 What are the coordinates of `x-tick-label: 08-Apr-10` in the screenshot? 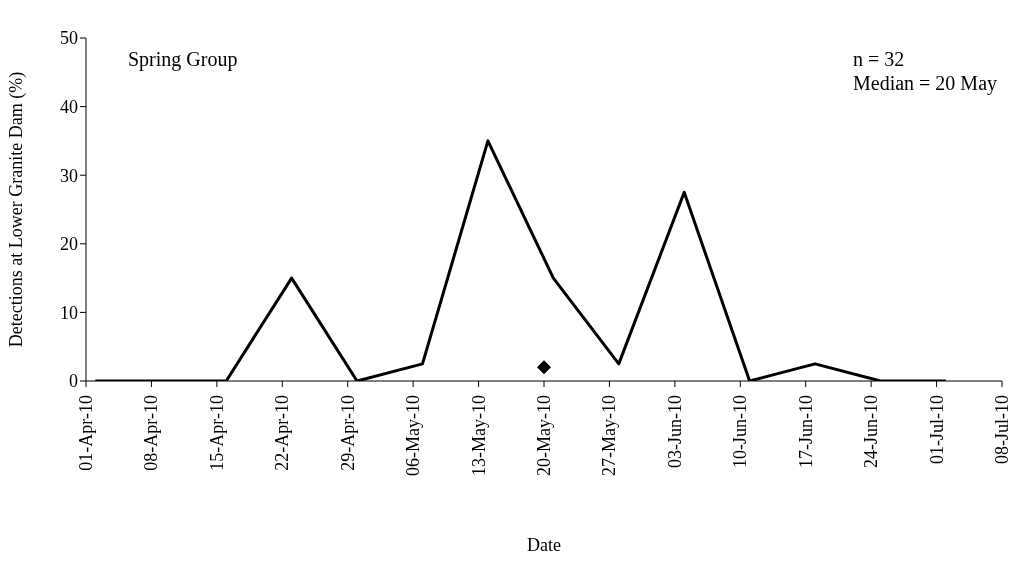 It's located at (151, 433).